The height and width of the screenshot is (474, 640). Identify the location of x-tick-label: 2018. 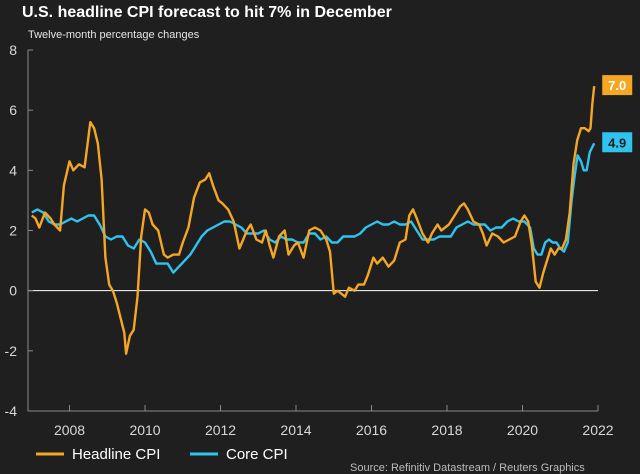
(446, 430).